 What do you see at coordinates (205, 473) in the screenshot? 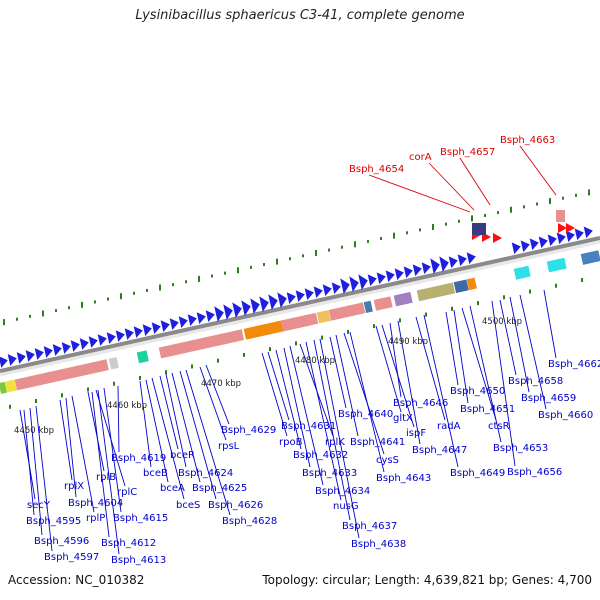
I see `gene-label: Bsph_4624` at bounding box center [205, 473].